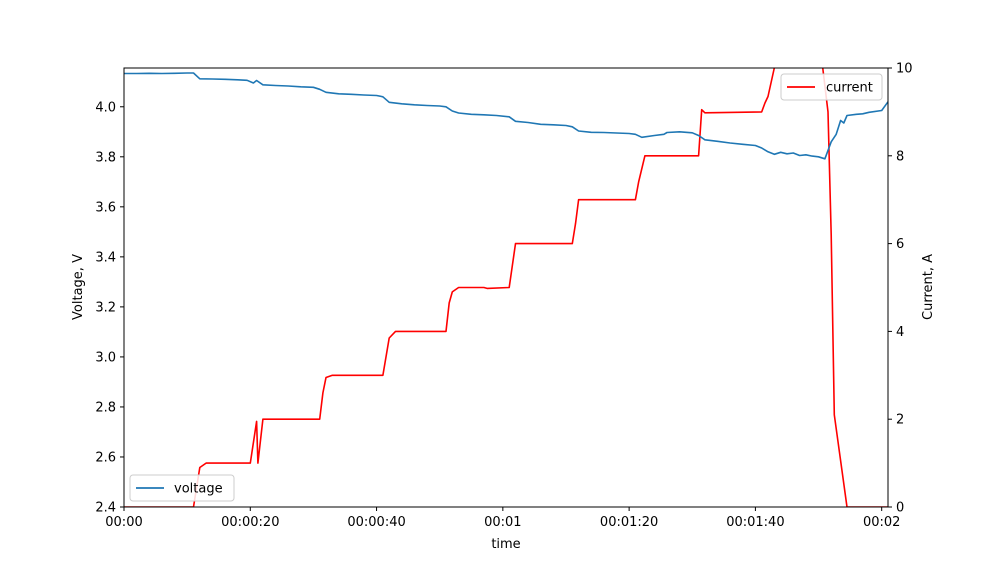 This screenshot has width=988, height=570. What do you see at coordinates (900, 244) in the screenshot?
I see `y-right-tick-label: 6` at bounding box center [900, 244].